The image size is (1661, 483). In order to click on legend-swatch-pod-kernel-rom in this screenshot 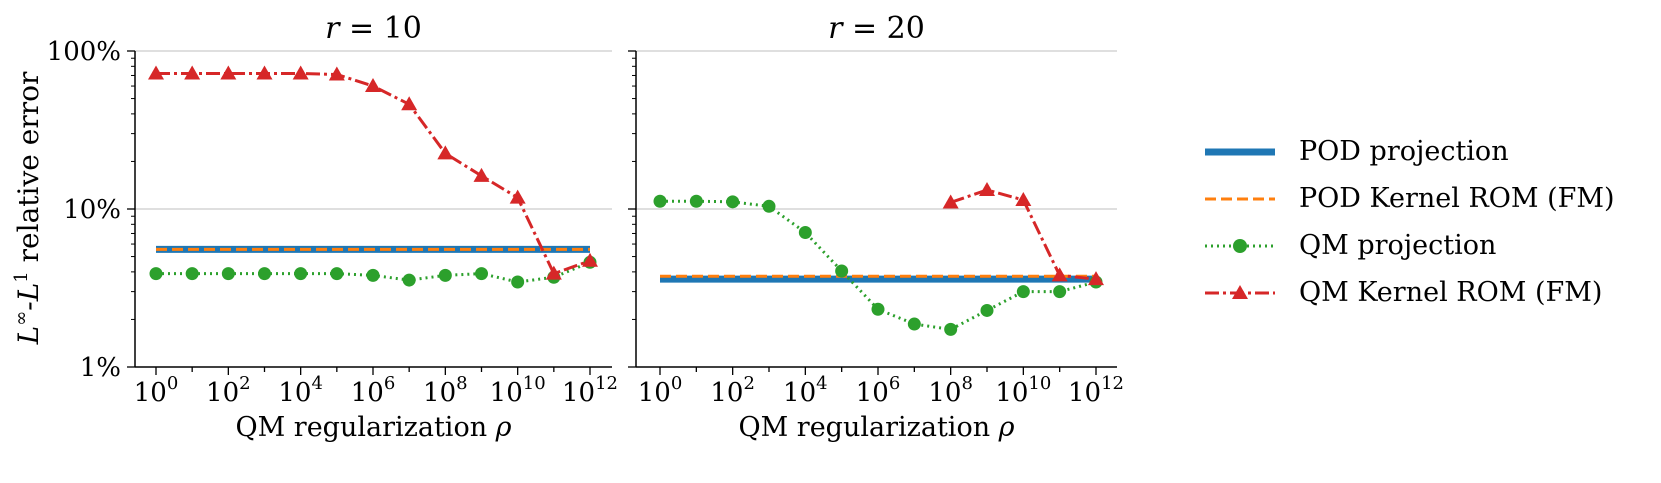, I will do `click(1240, 198)`.